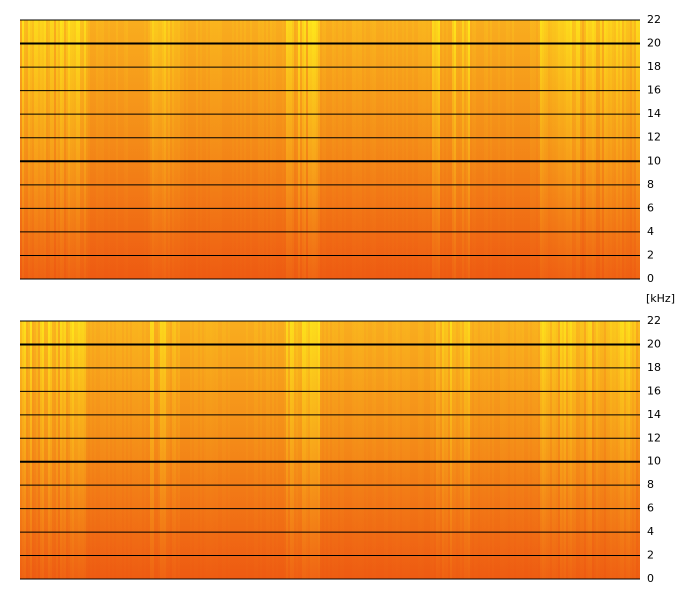 Image resolution: width=683 pixels, height=600 pixels. I want to click on y-tick-label: 12, so click(654, 137).